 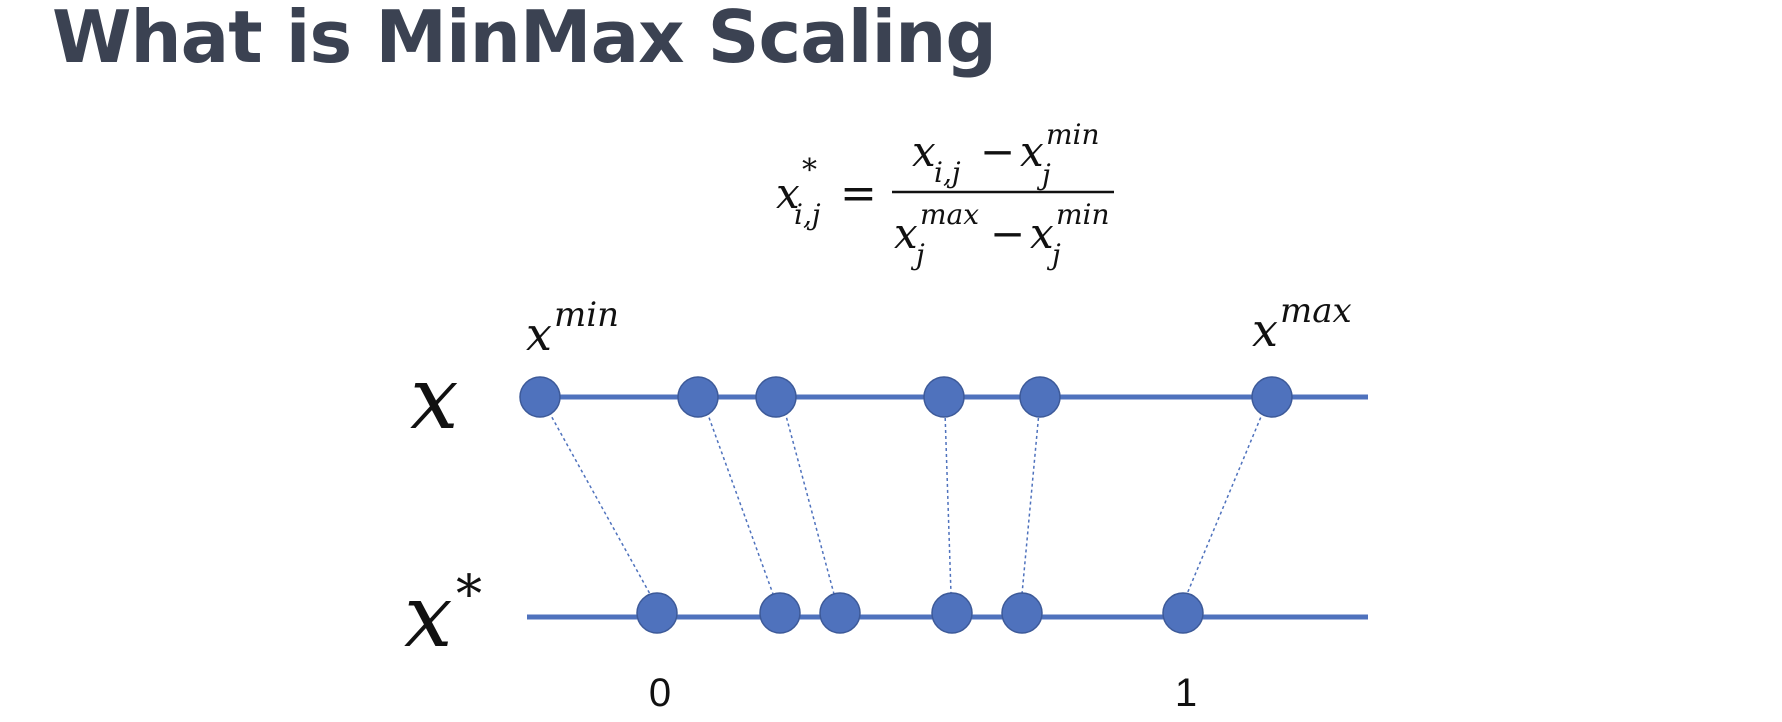 I want to click on tick-label-zero: 0, so click(x=660, y=693).